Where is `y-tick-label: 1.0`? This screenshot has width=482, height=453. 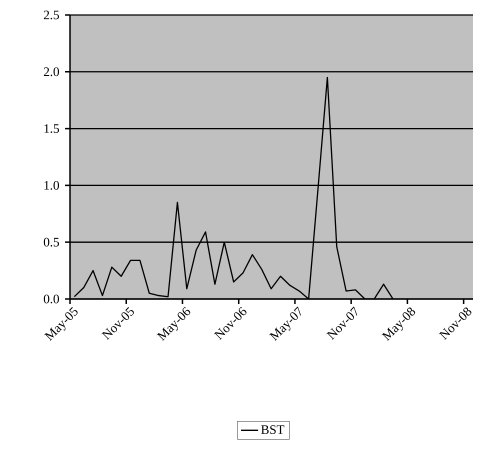 y-tick-label: 1.0 is located at coordinates (52, 185).